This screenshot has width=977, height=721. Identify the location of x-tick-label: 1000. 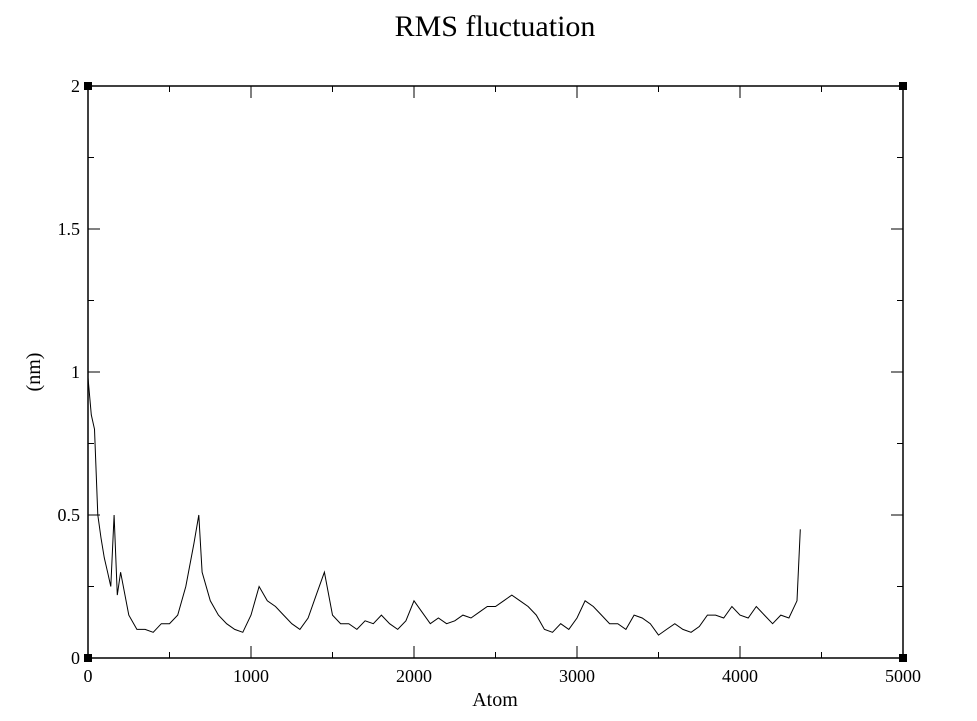
(251, 676).